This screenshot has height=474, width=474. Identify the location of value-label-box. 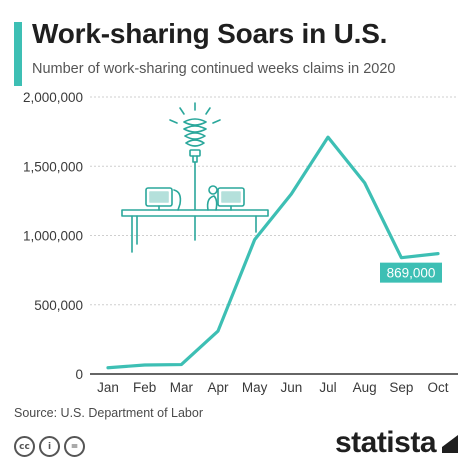
(411, 272).